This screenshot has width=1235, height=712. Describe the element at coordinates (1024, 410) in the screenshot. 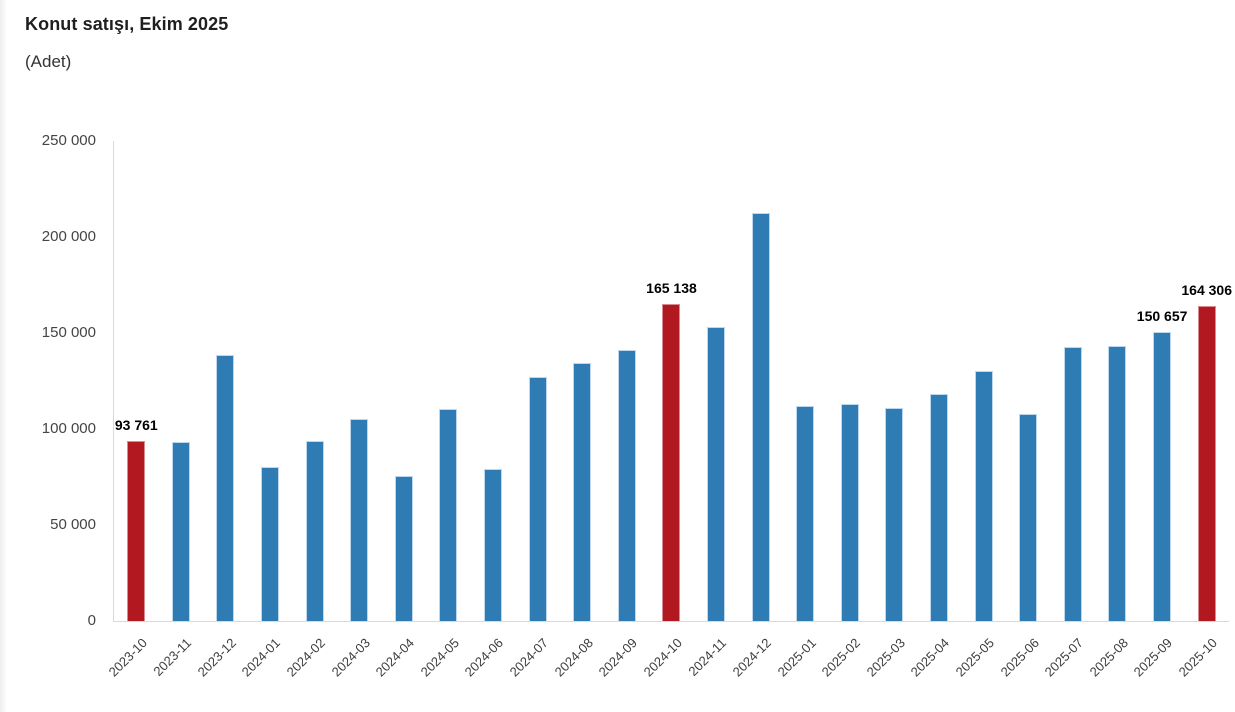

I see `bar-slot-2025-06: 2025-06` at that location.